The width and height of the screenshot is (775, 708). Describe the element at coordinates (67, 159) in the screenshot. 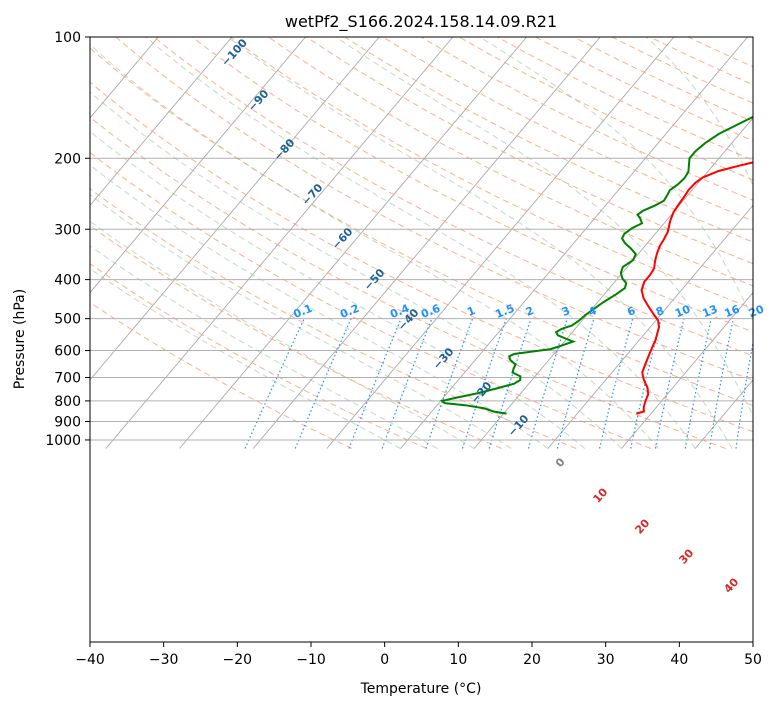

I see `y-tick-label: 200` at that location.